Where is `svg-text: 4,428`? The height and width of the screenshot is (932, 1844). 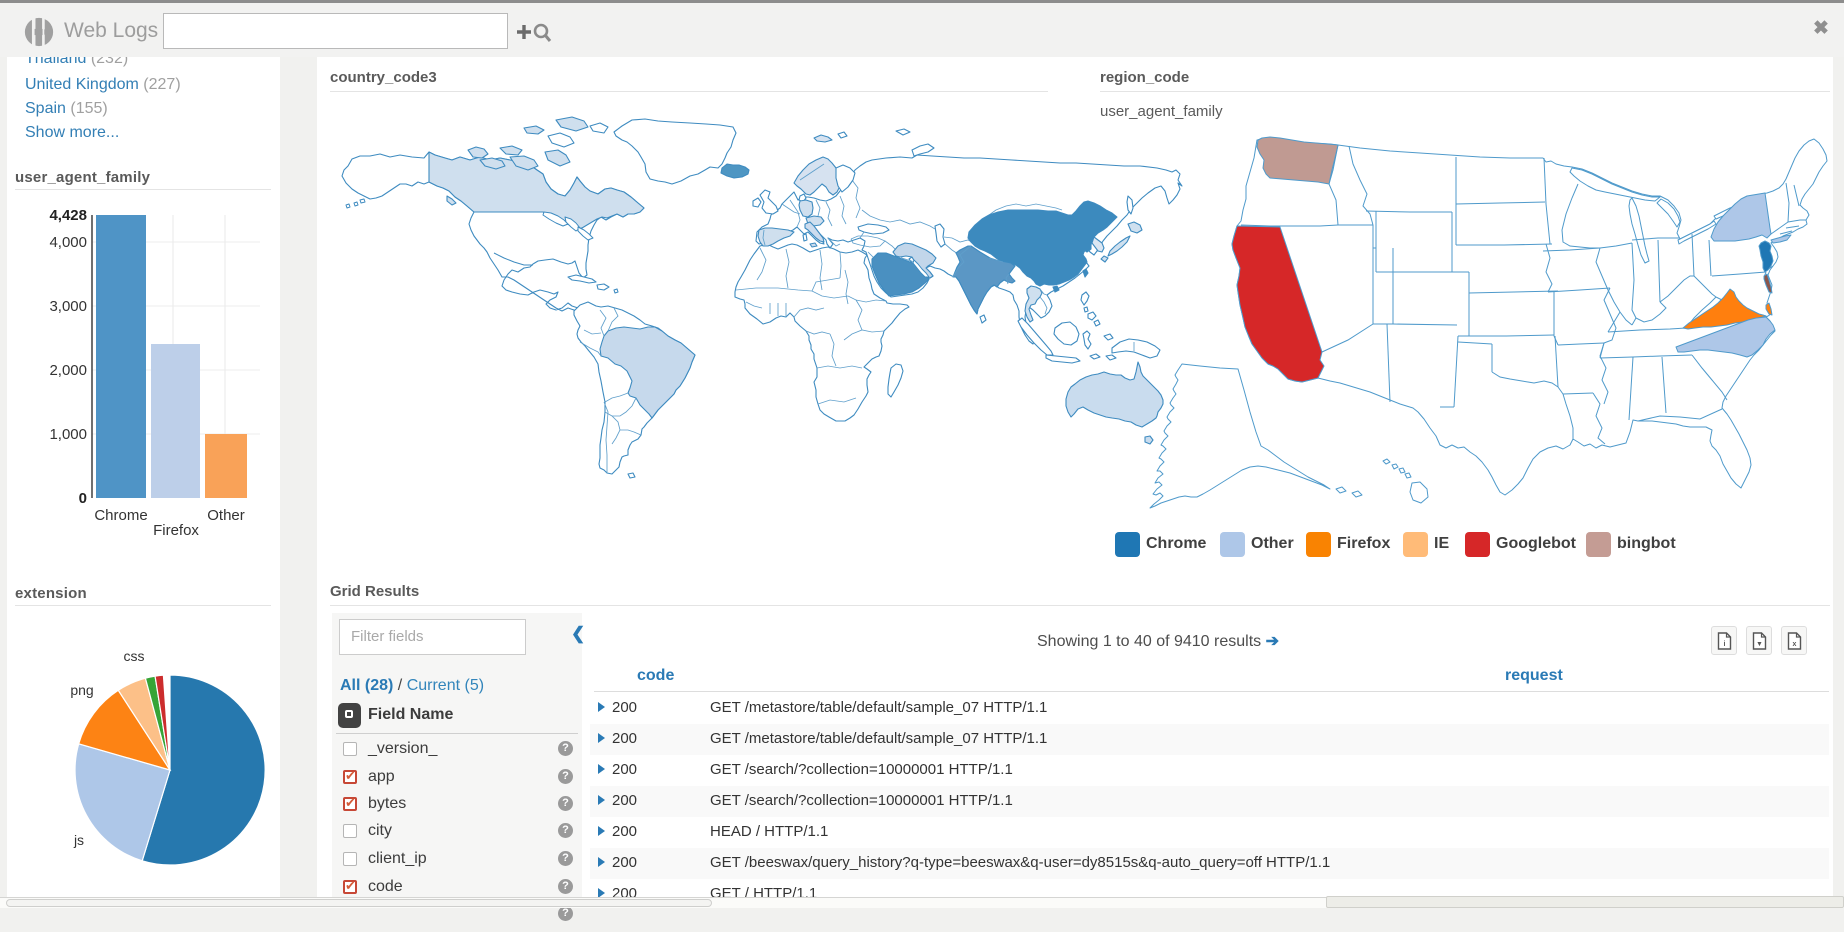
svg-text: 4,428 is located at coordinates (68, 215).